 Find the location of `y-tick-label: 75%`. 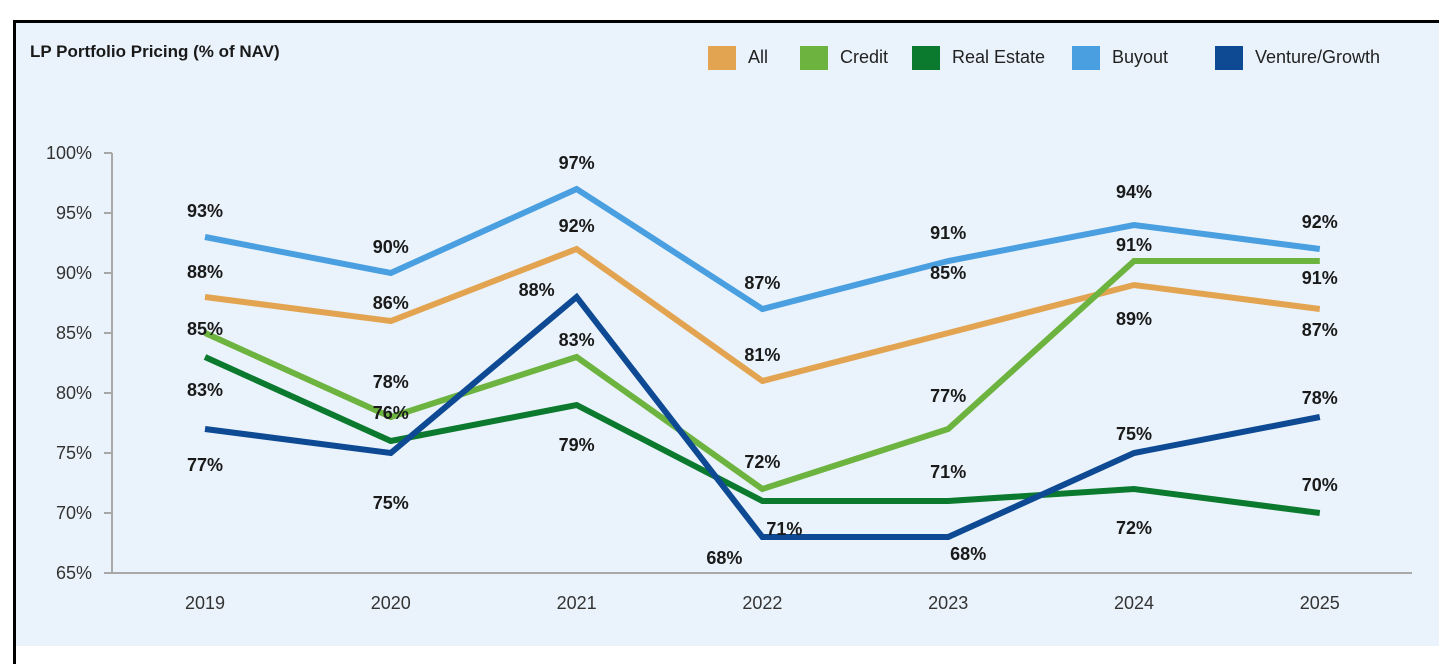

y-tick-label: 75% is located at coordinates (74, 453).